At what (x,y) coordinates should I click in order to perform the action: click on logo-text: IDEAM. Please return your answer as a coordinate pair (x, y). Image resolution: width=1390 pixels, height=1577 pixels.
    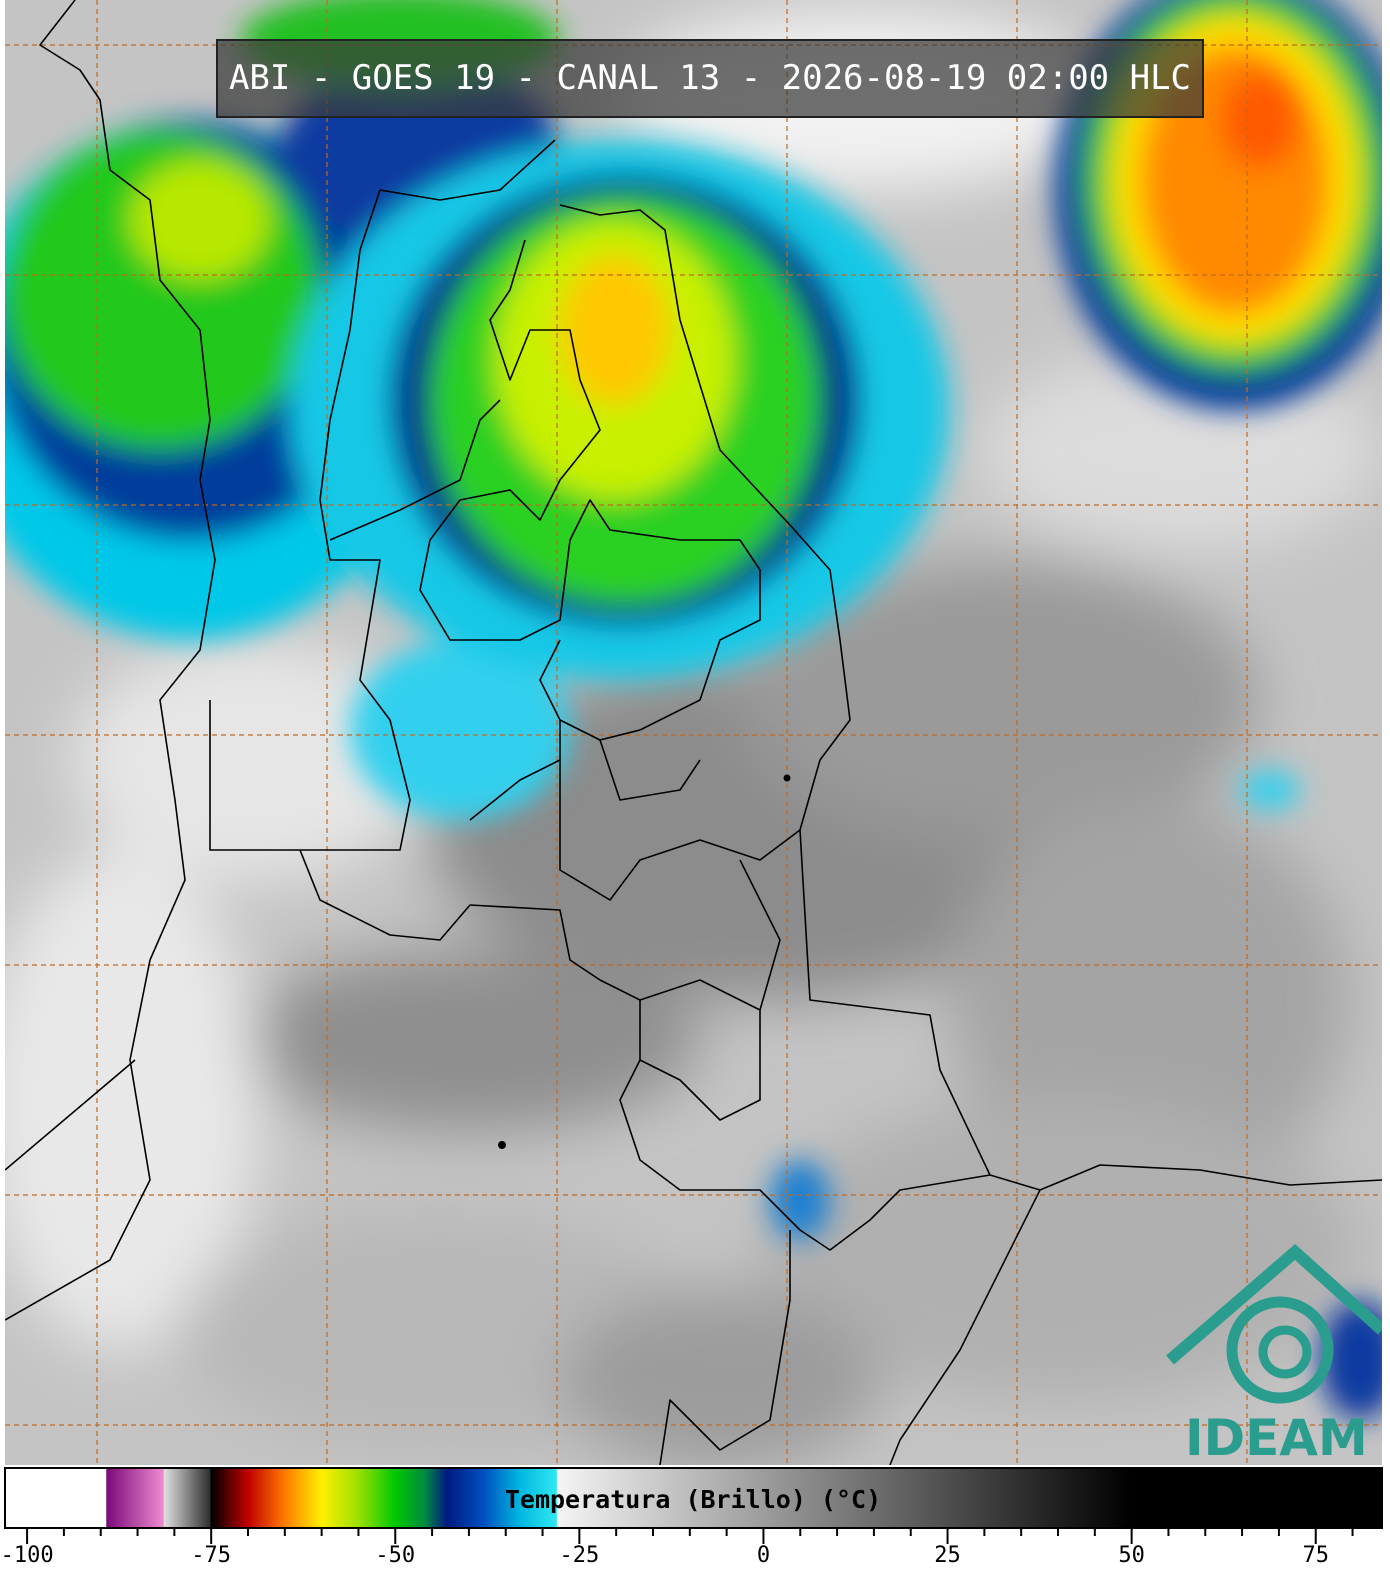
    Looking at the image, I should click on (1276, 1438).